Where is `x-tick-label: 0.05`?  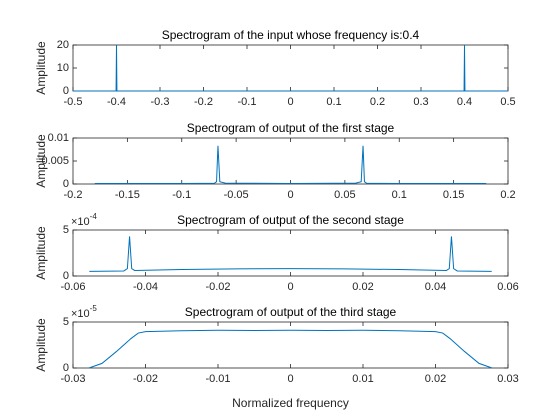 x-tick-label: 0.05 is located at coordinates (344, 195).